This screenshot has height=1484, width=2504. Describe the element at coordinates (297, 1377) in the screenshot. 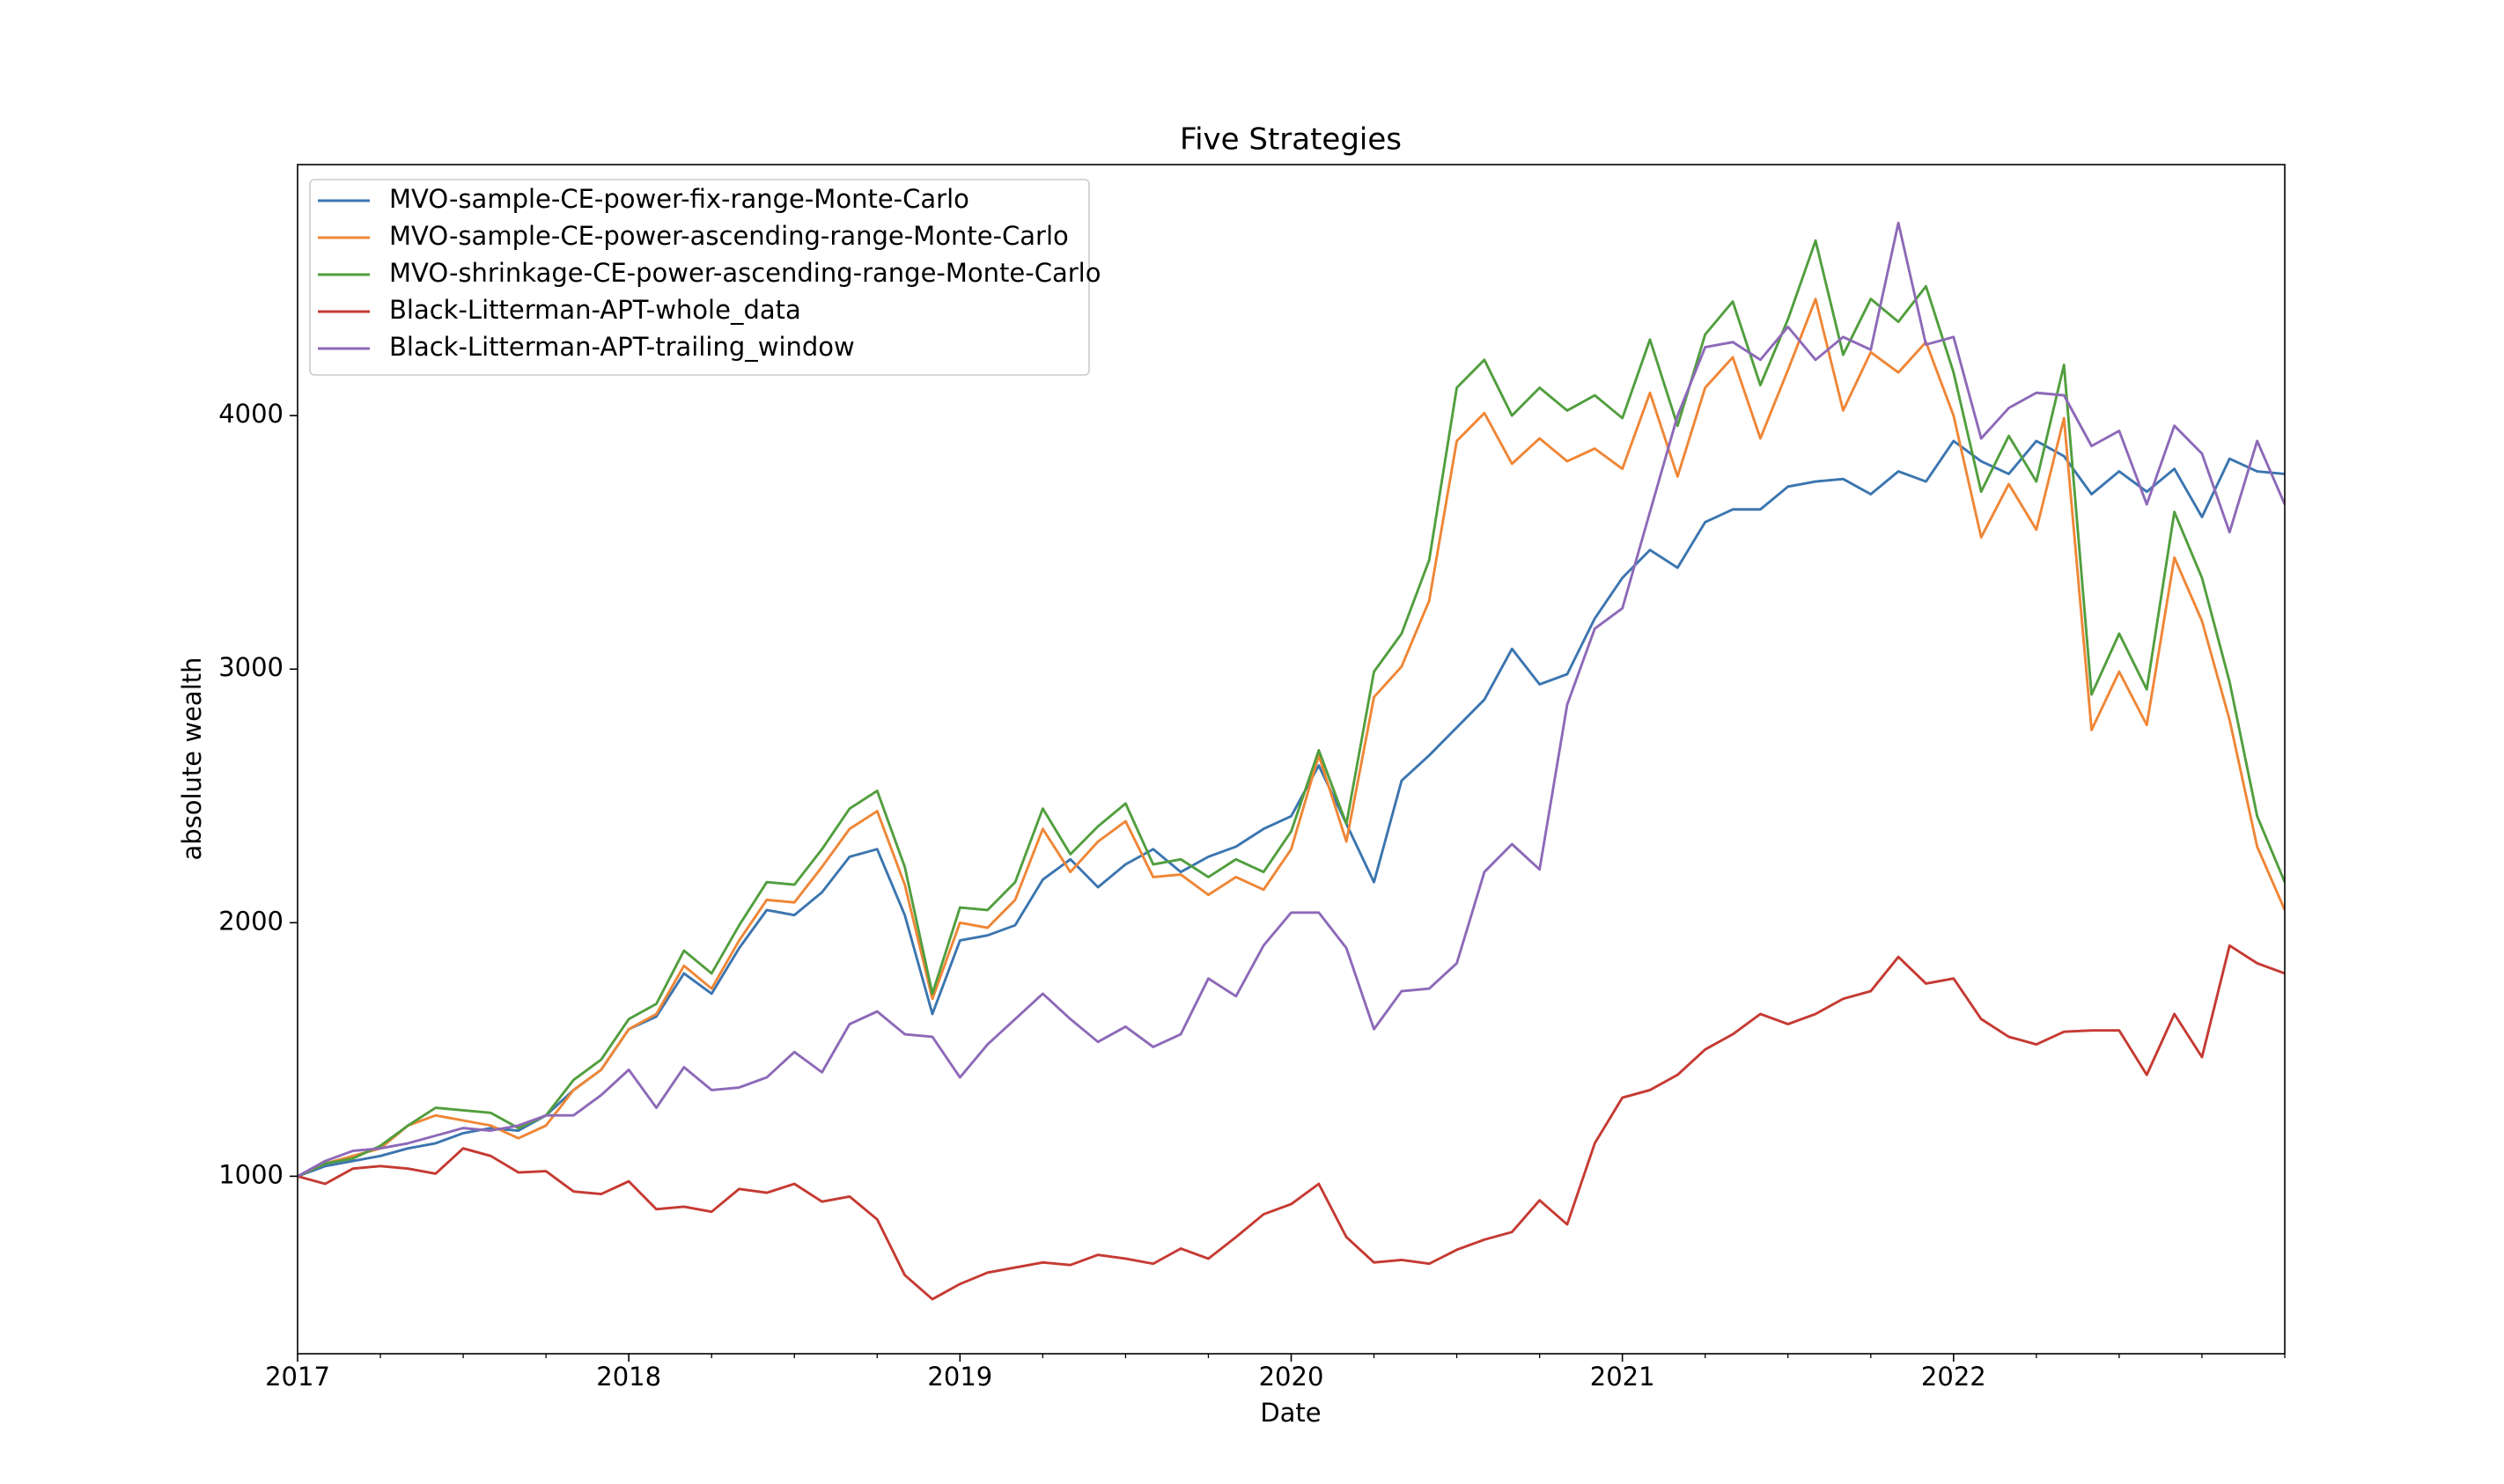

I see `x-tick-label: 2017` at that location.